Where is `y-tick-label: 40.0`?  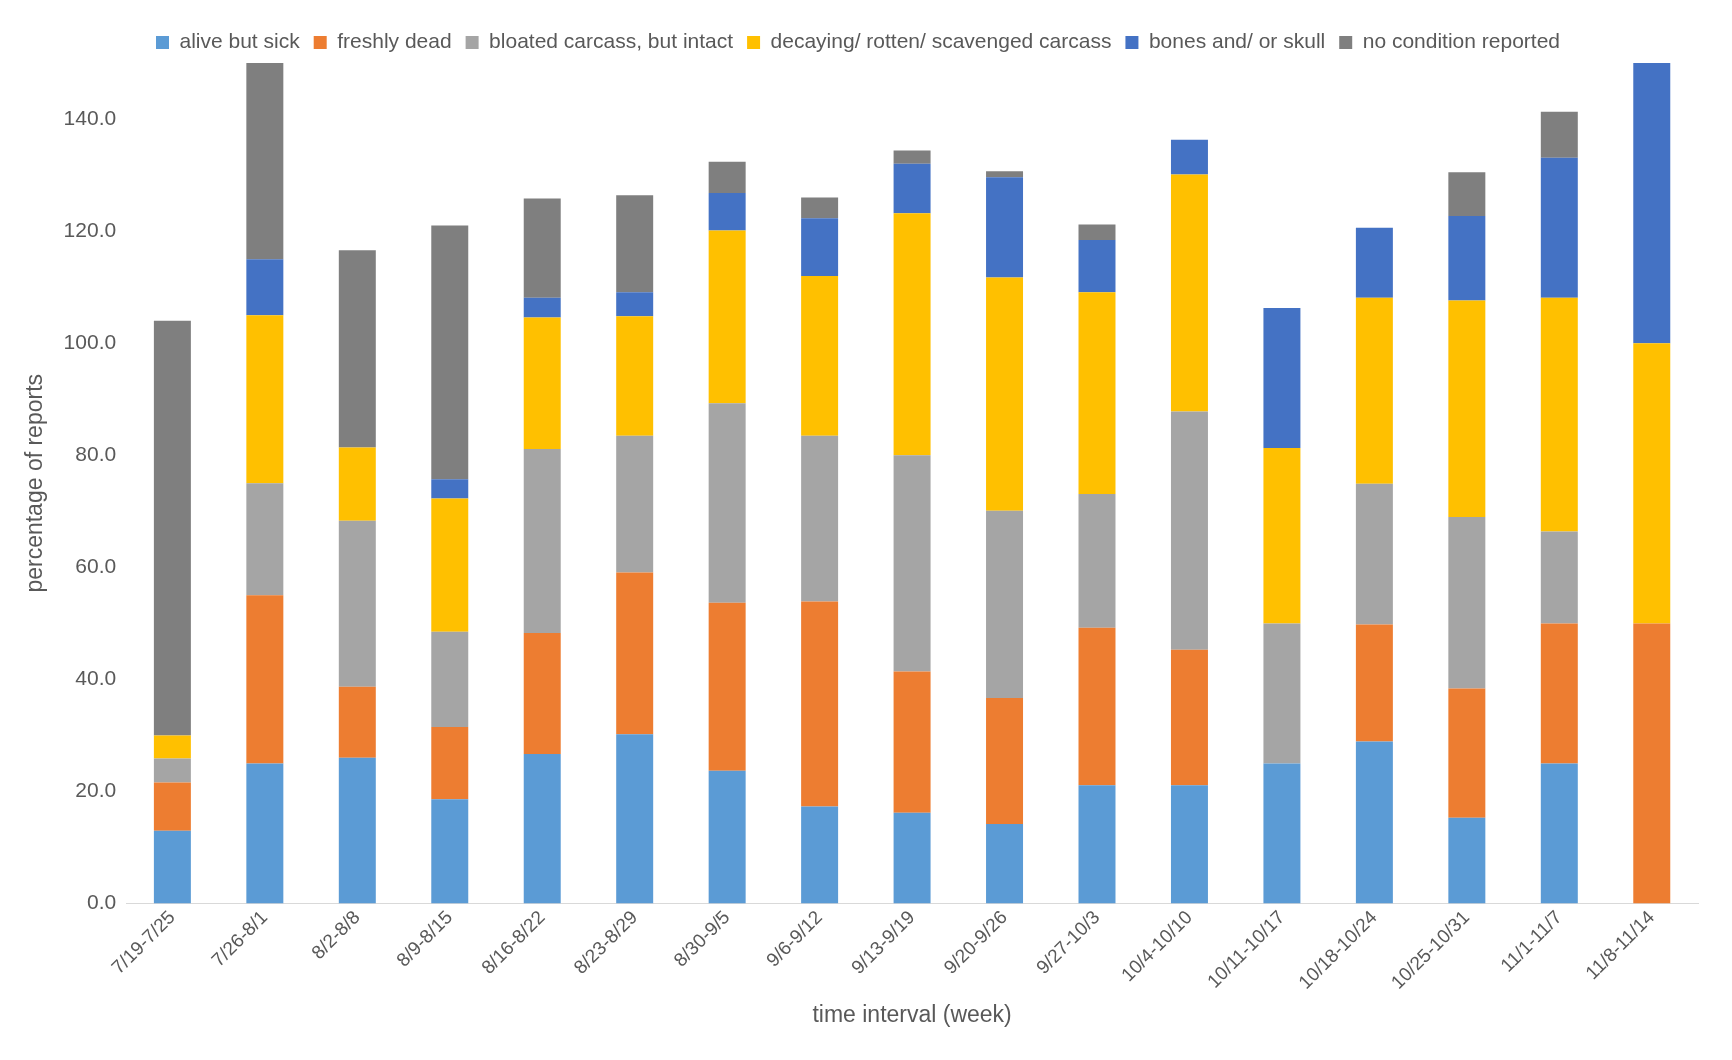 y-tick-label: 40.0 is located at coordinates (96, 678).